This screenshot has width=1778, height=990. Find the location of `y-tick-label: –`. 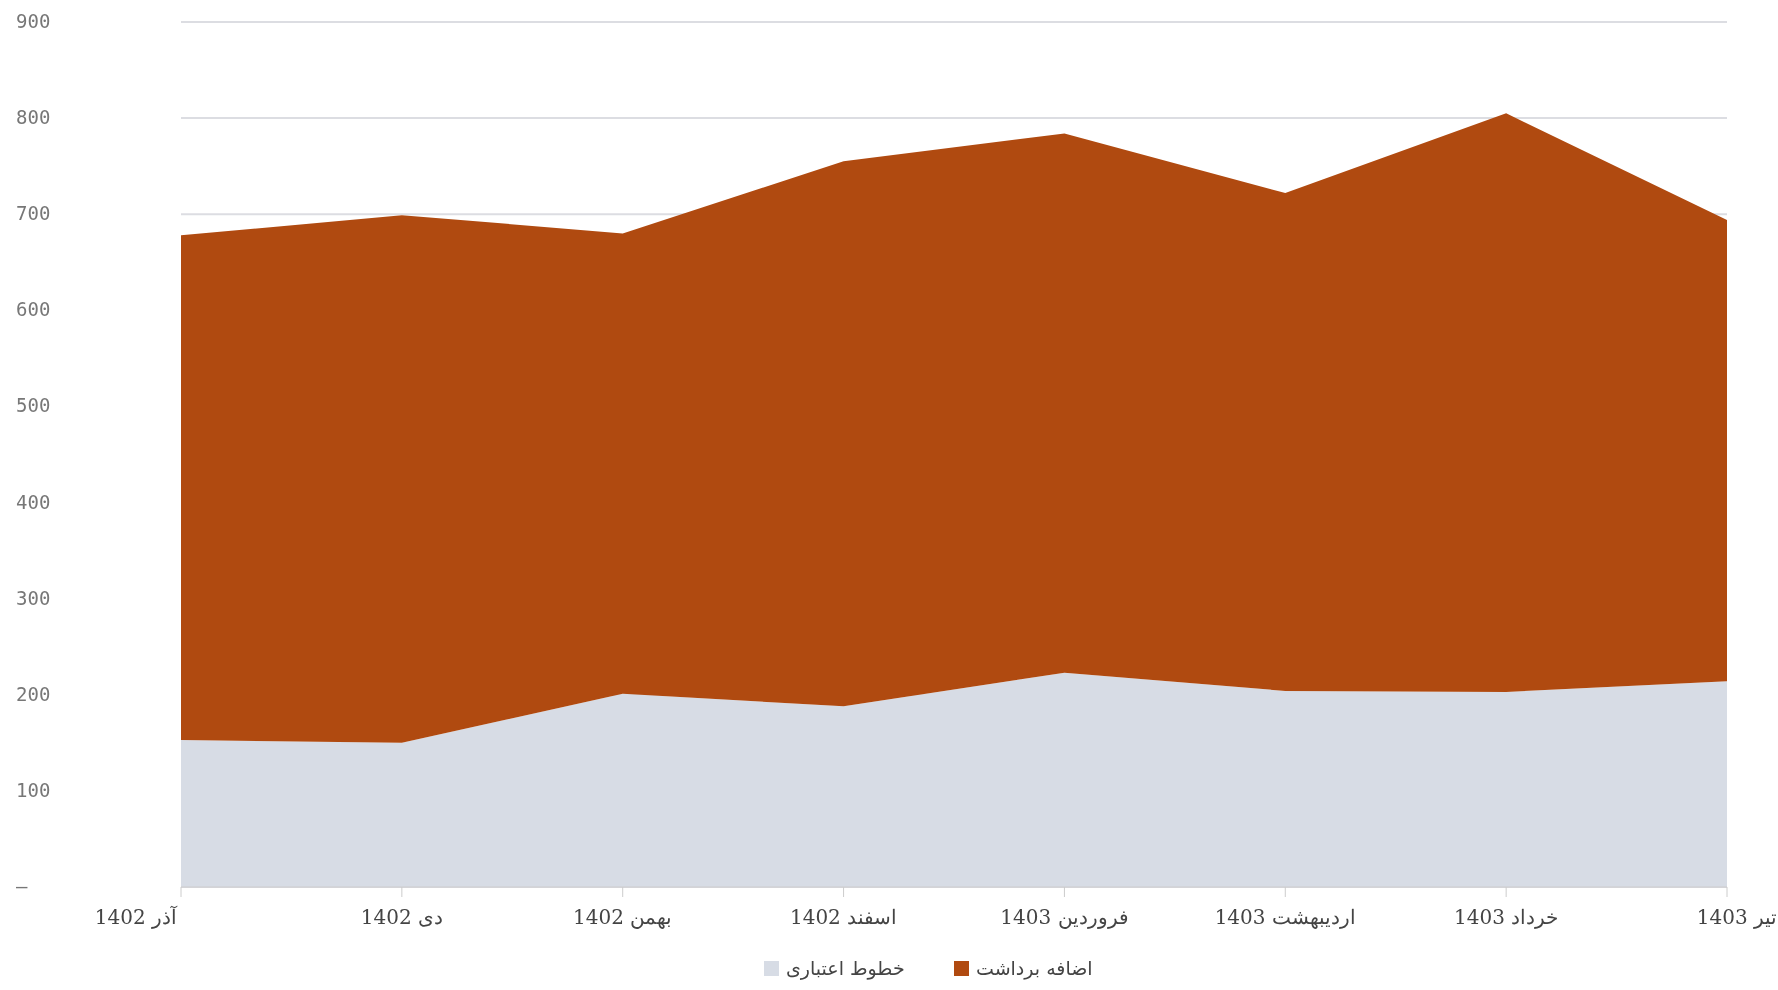

y-tick-label: – is located at coordinates (22, 886).